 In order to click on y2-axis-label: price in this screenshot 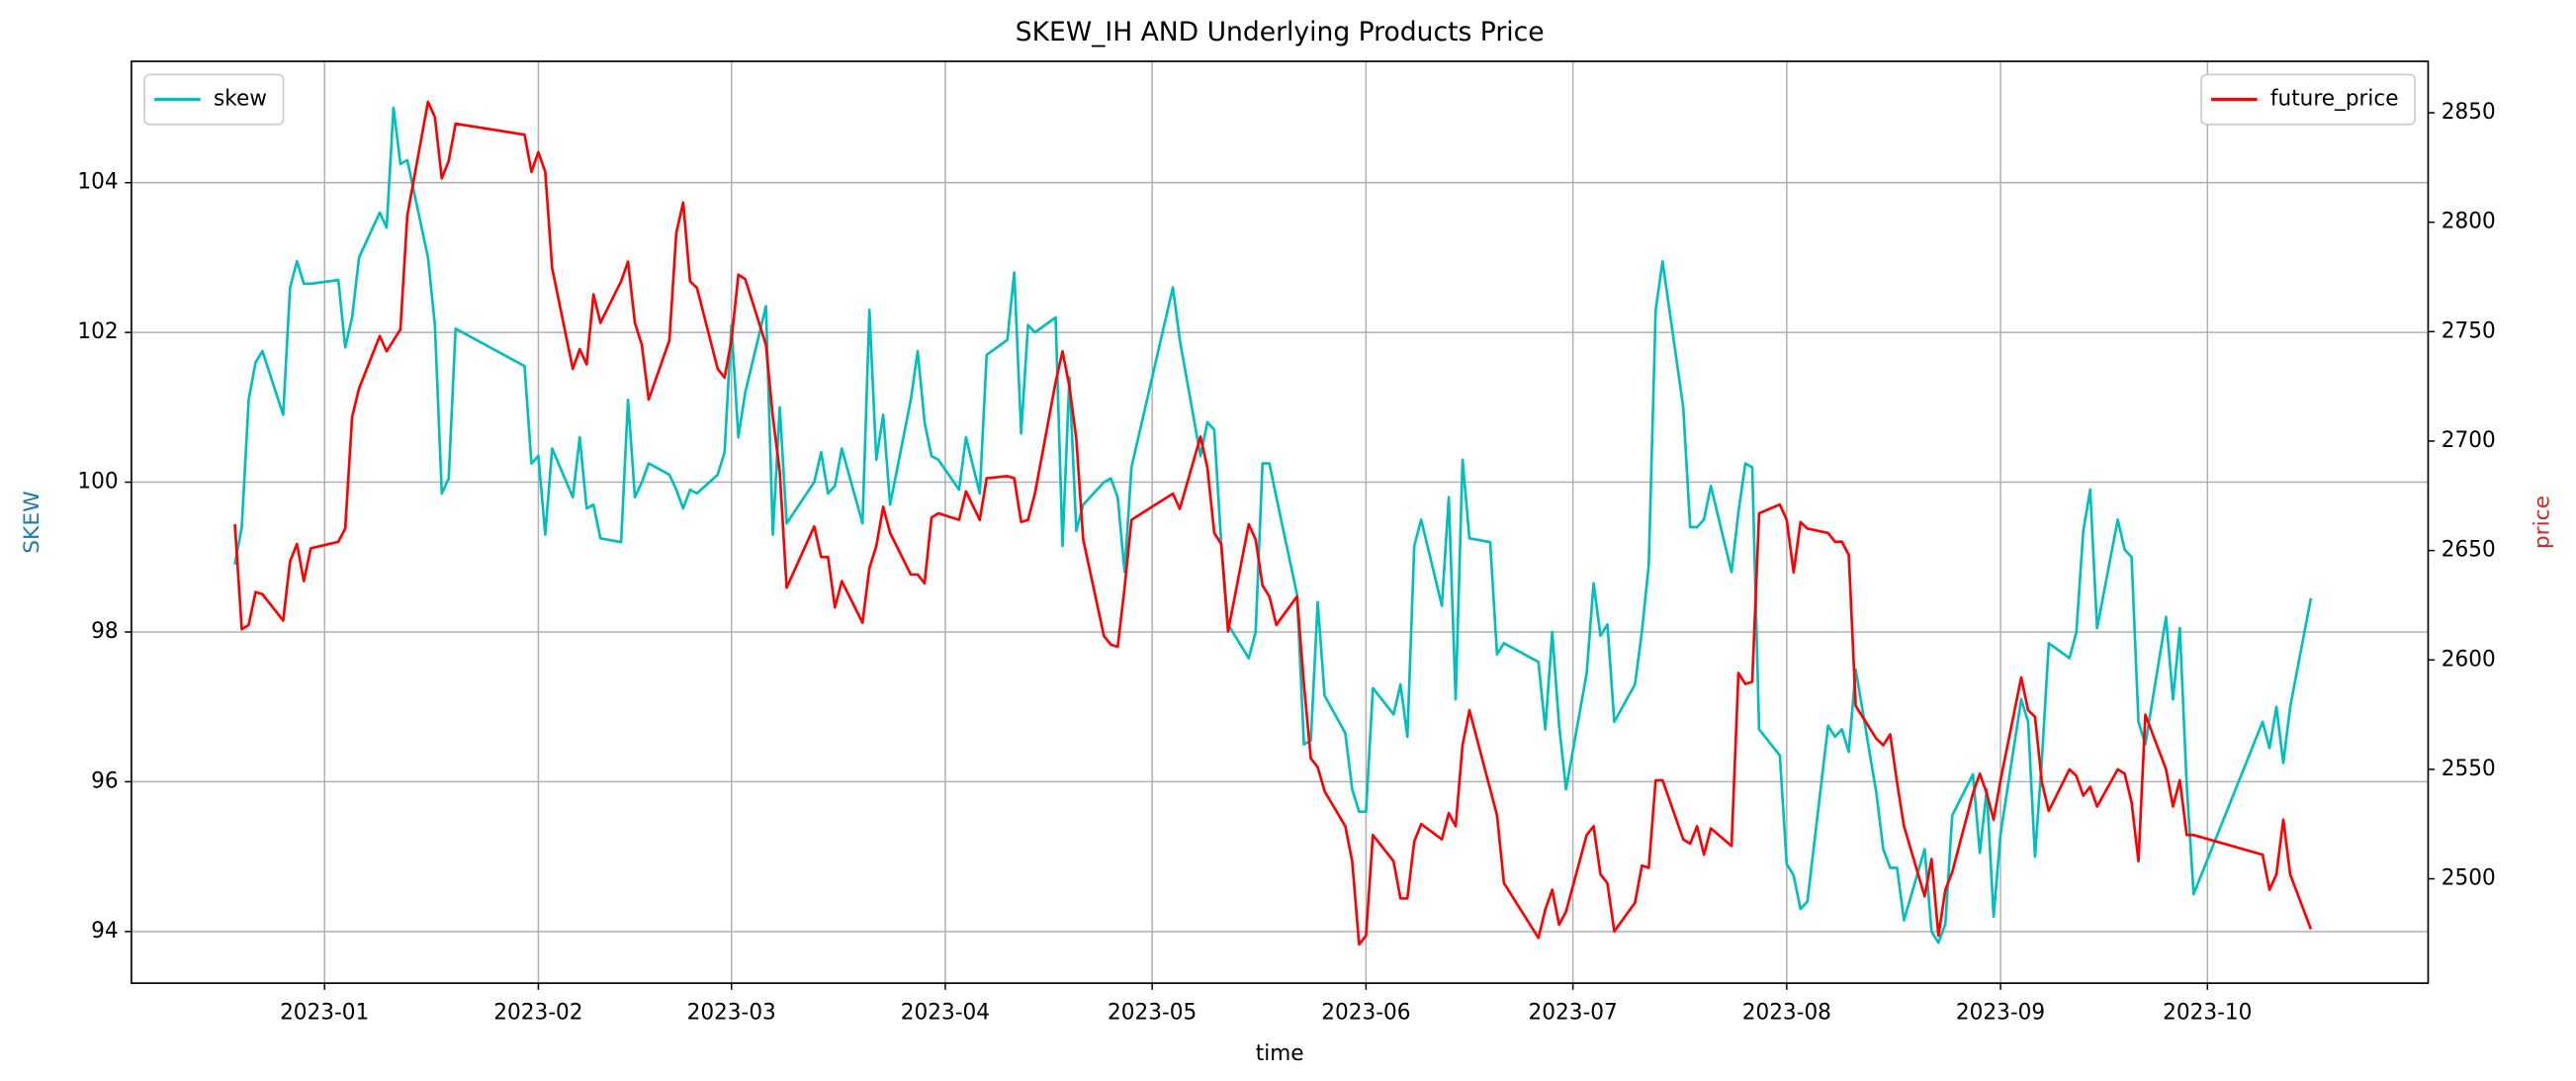, I will do `click(2543, 522)`.